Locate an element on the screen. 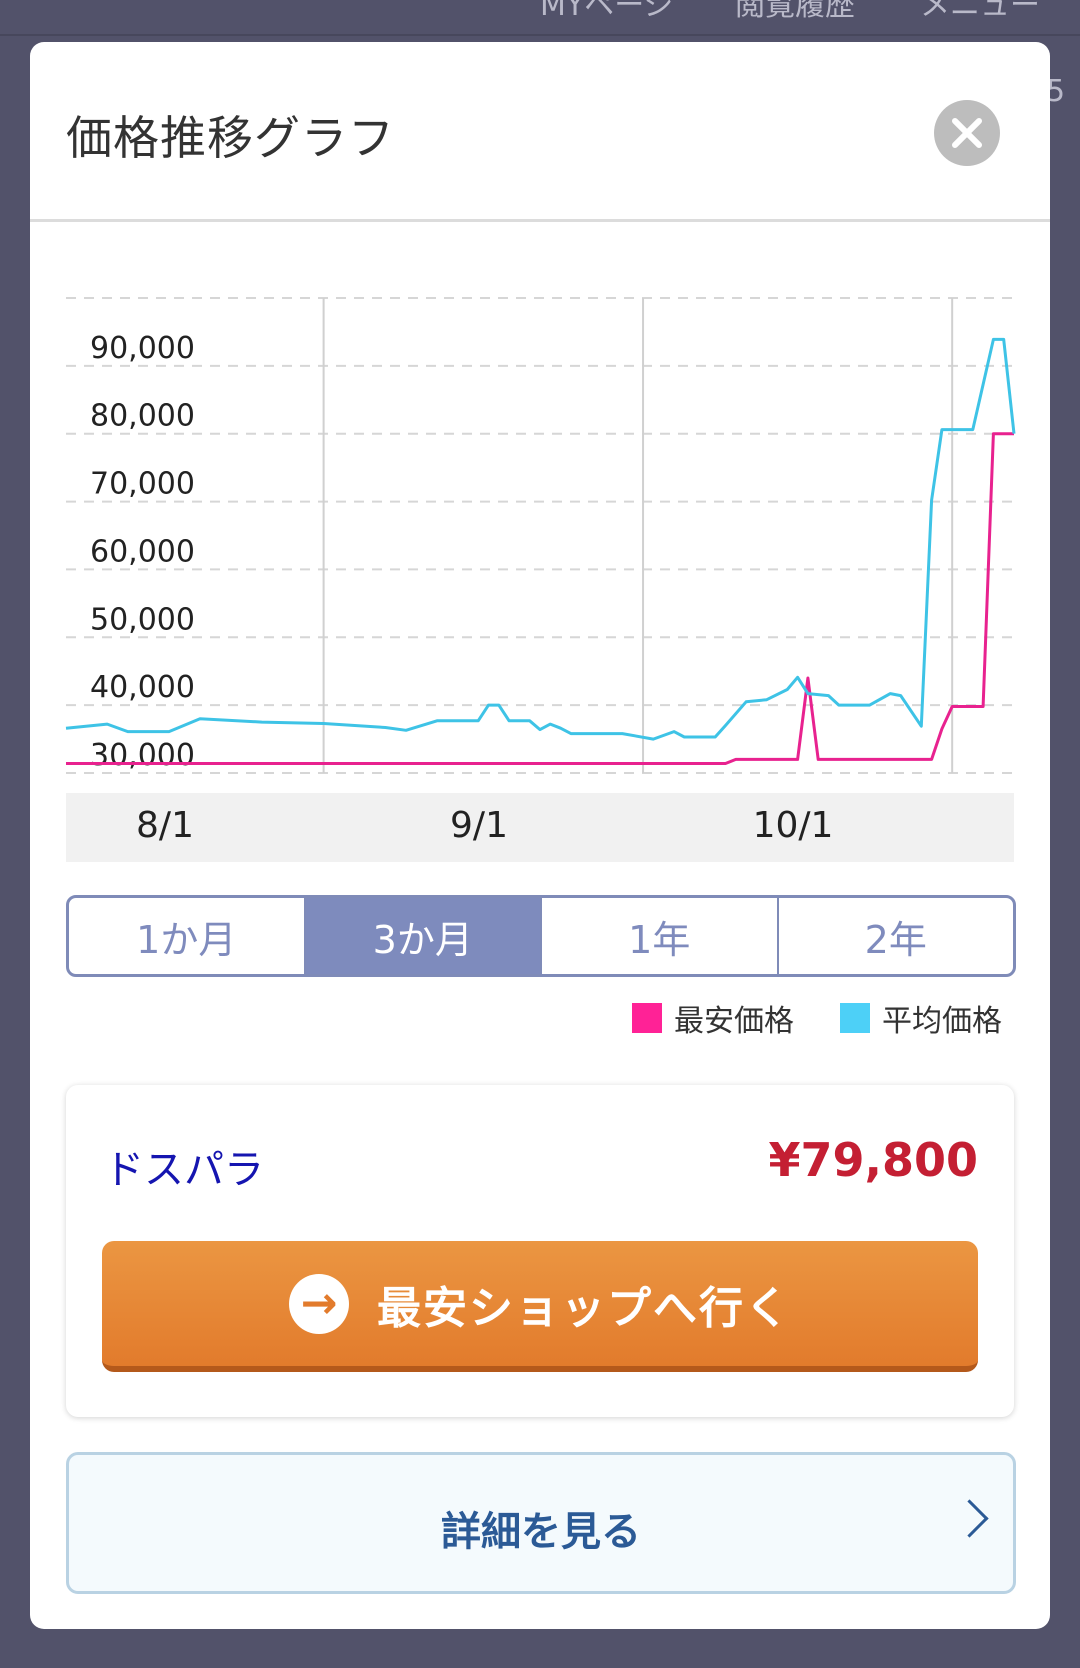 The height and width of the screenshot is (1668, 1080). background-text: 5 is located at coordinates (1056, 91).